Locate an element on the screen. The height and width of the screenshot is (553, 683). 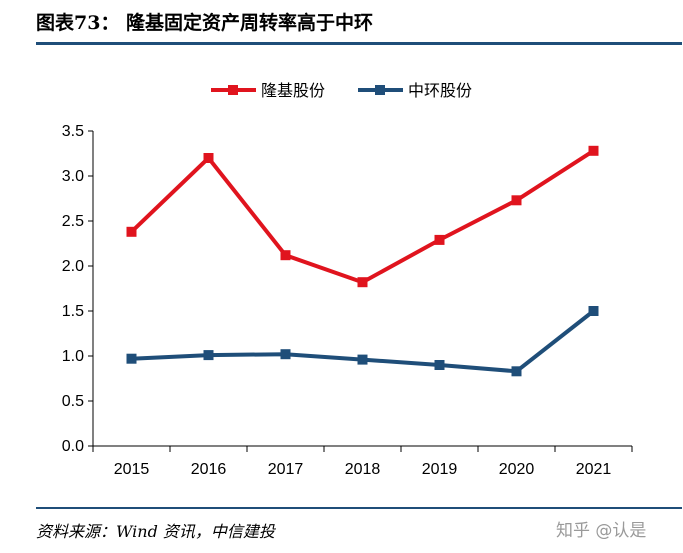
y-tick-label: 1.0 is located at coordinates (73, 356).